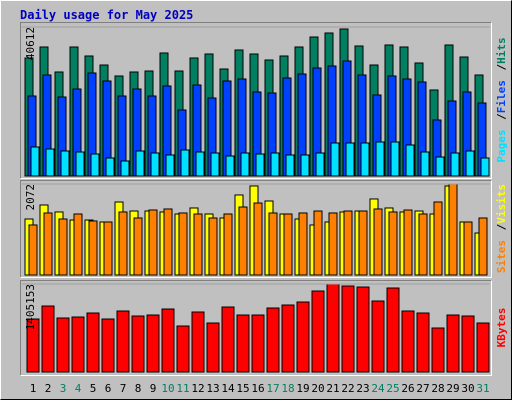  Describe the element at coordinates (467, 388) in the screenshot. I see `x-tick-label: 30` at that location.